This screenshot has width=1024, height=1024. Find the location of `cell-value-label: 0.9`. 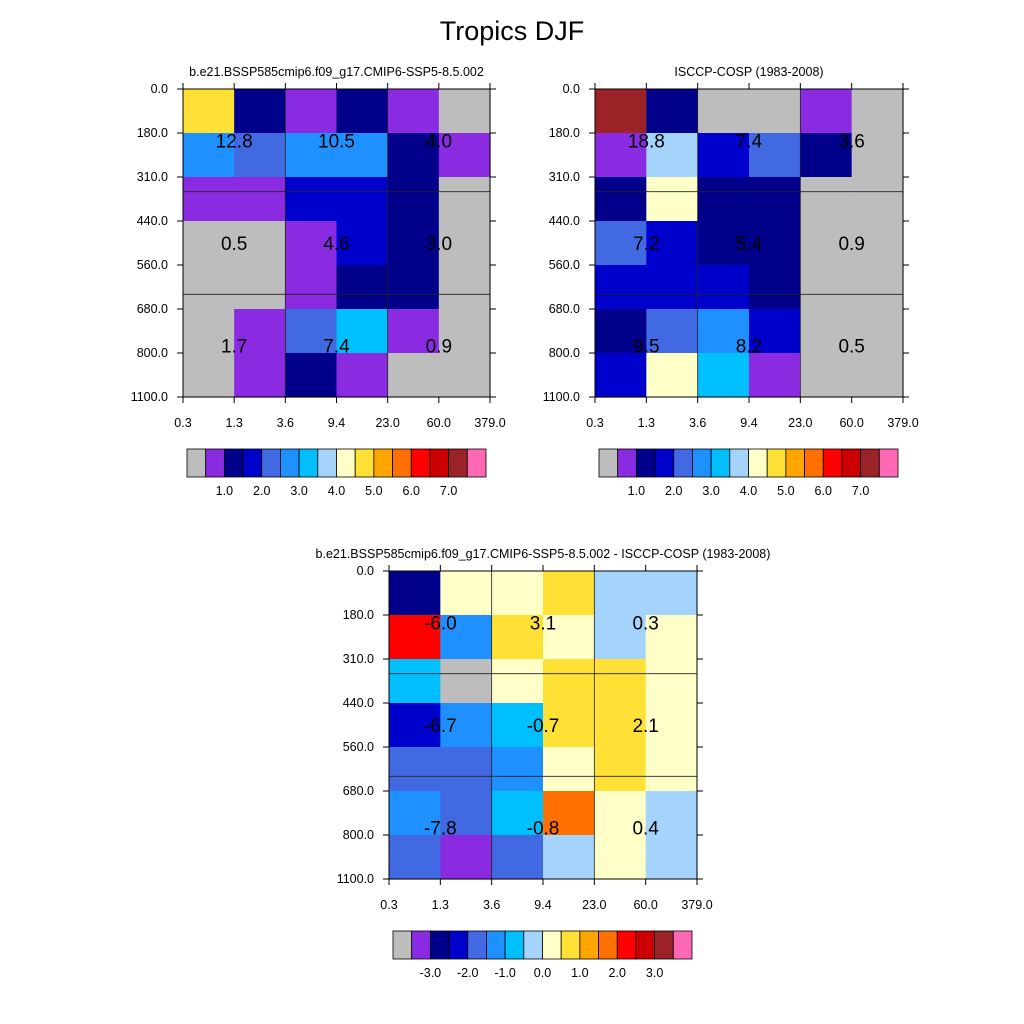

cell-value-label: 0.9 is located at coordinates (439, 347).